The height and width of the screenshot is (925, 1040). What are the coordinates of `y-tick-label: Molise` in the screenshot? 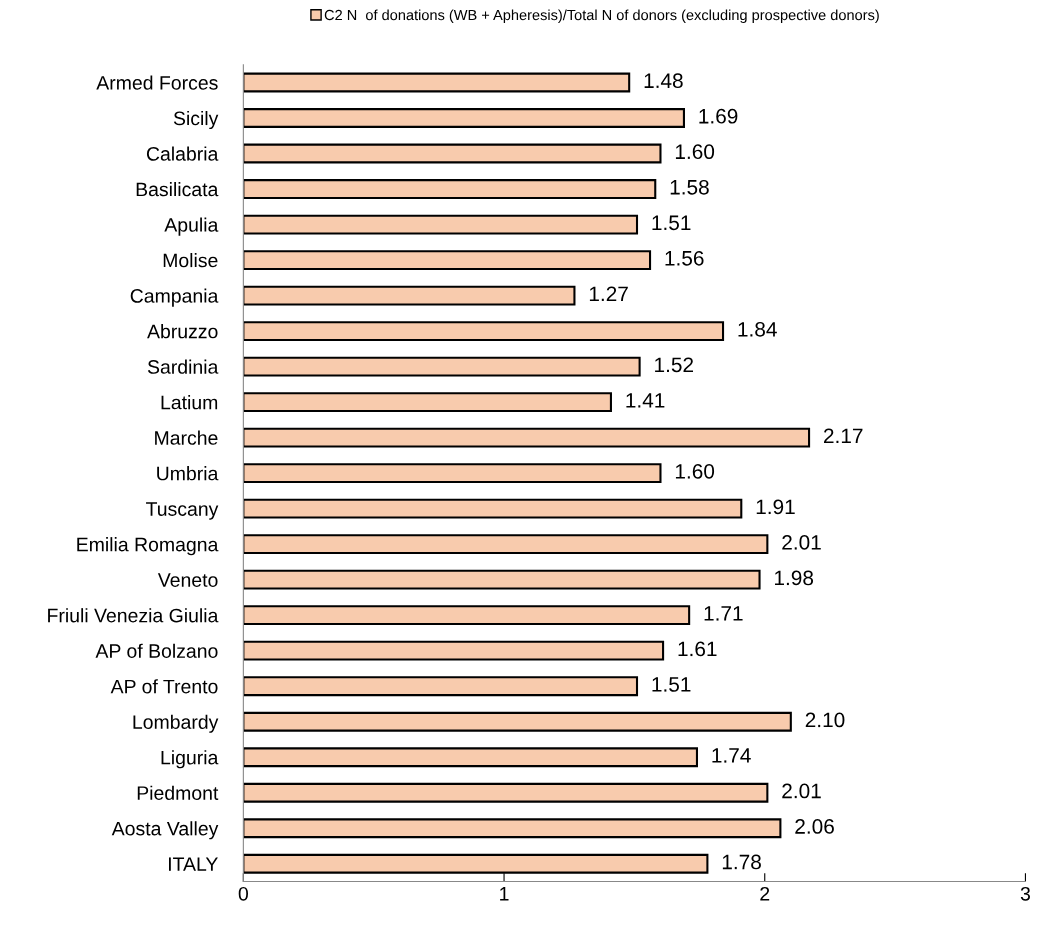 It's located at (190, 260).